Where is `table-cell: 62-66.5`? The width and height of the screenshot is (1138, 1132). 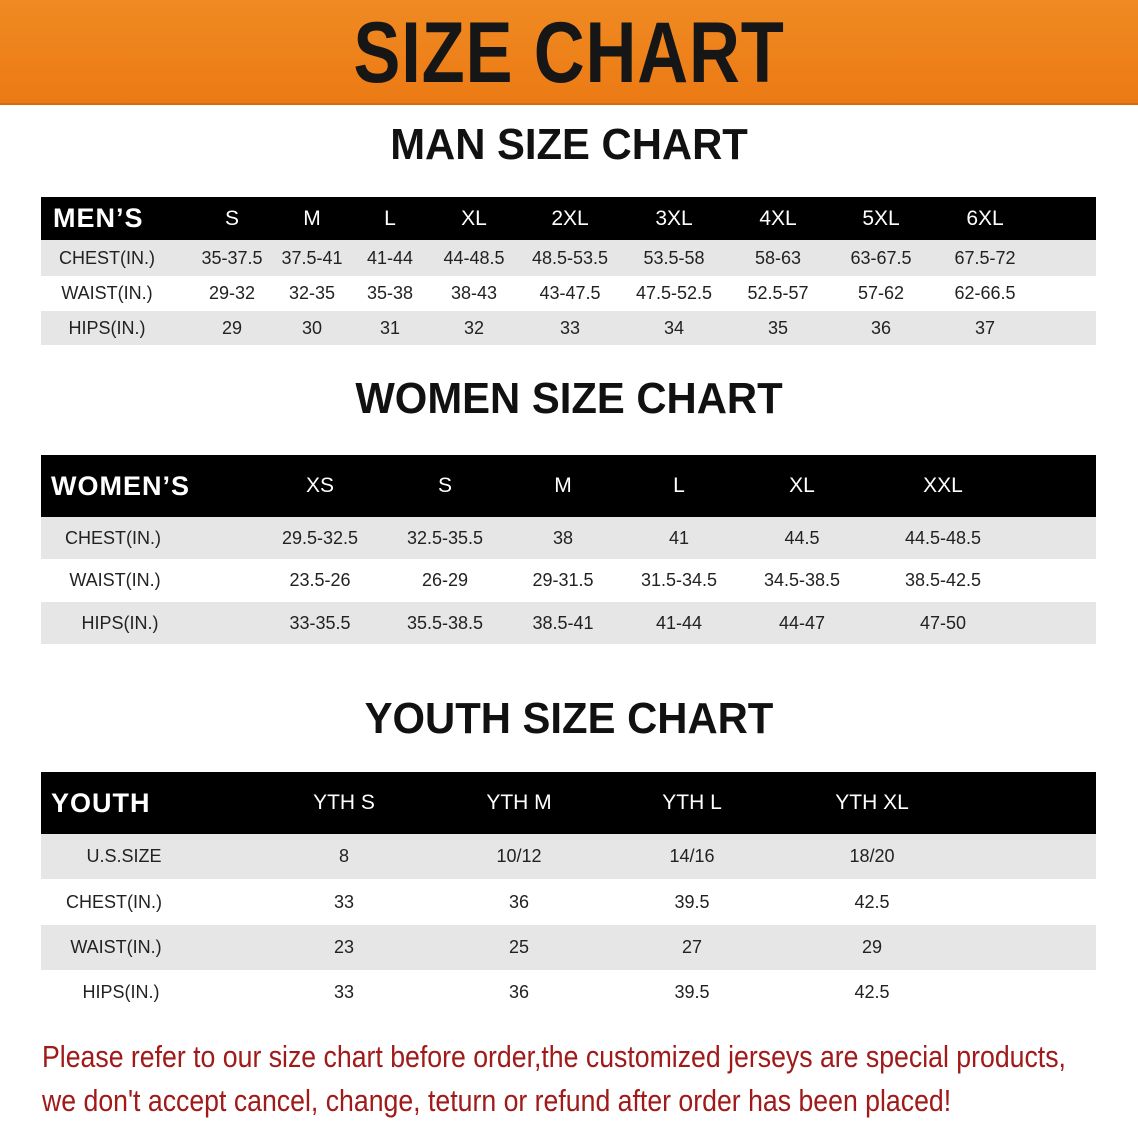 table-cell: 62-66.5 is located at coordinates (985, 293).